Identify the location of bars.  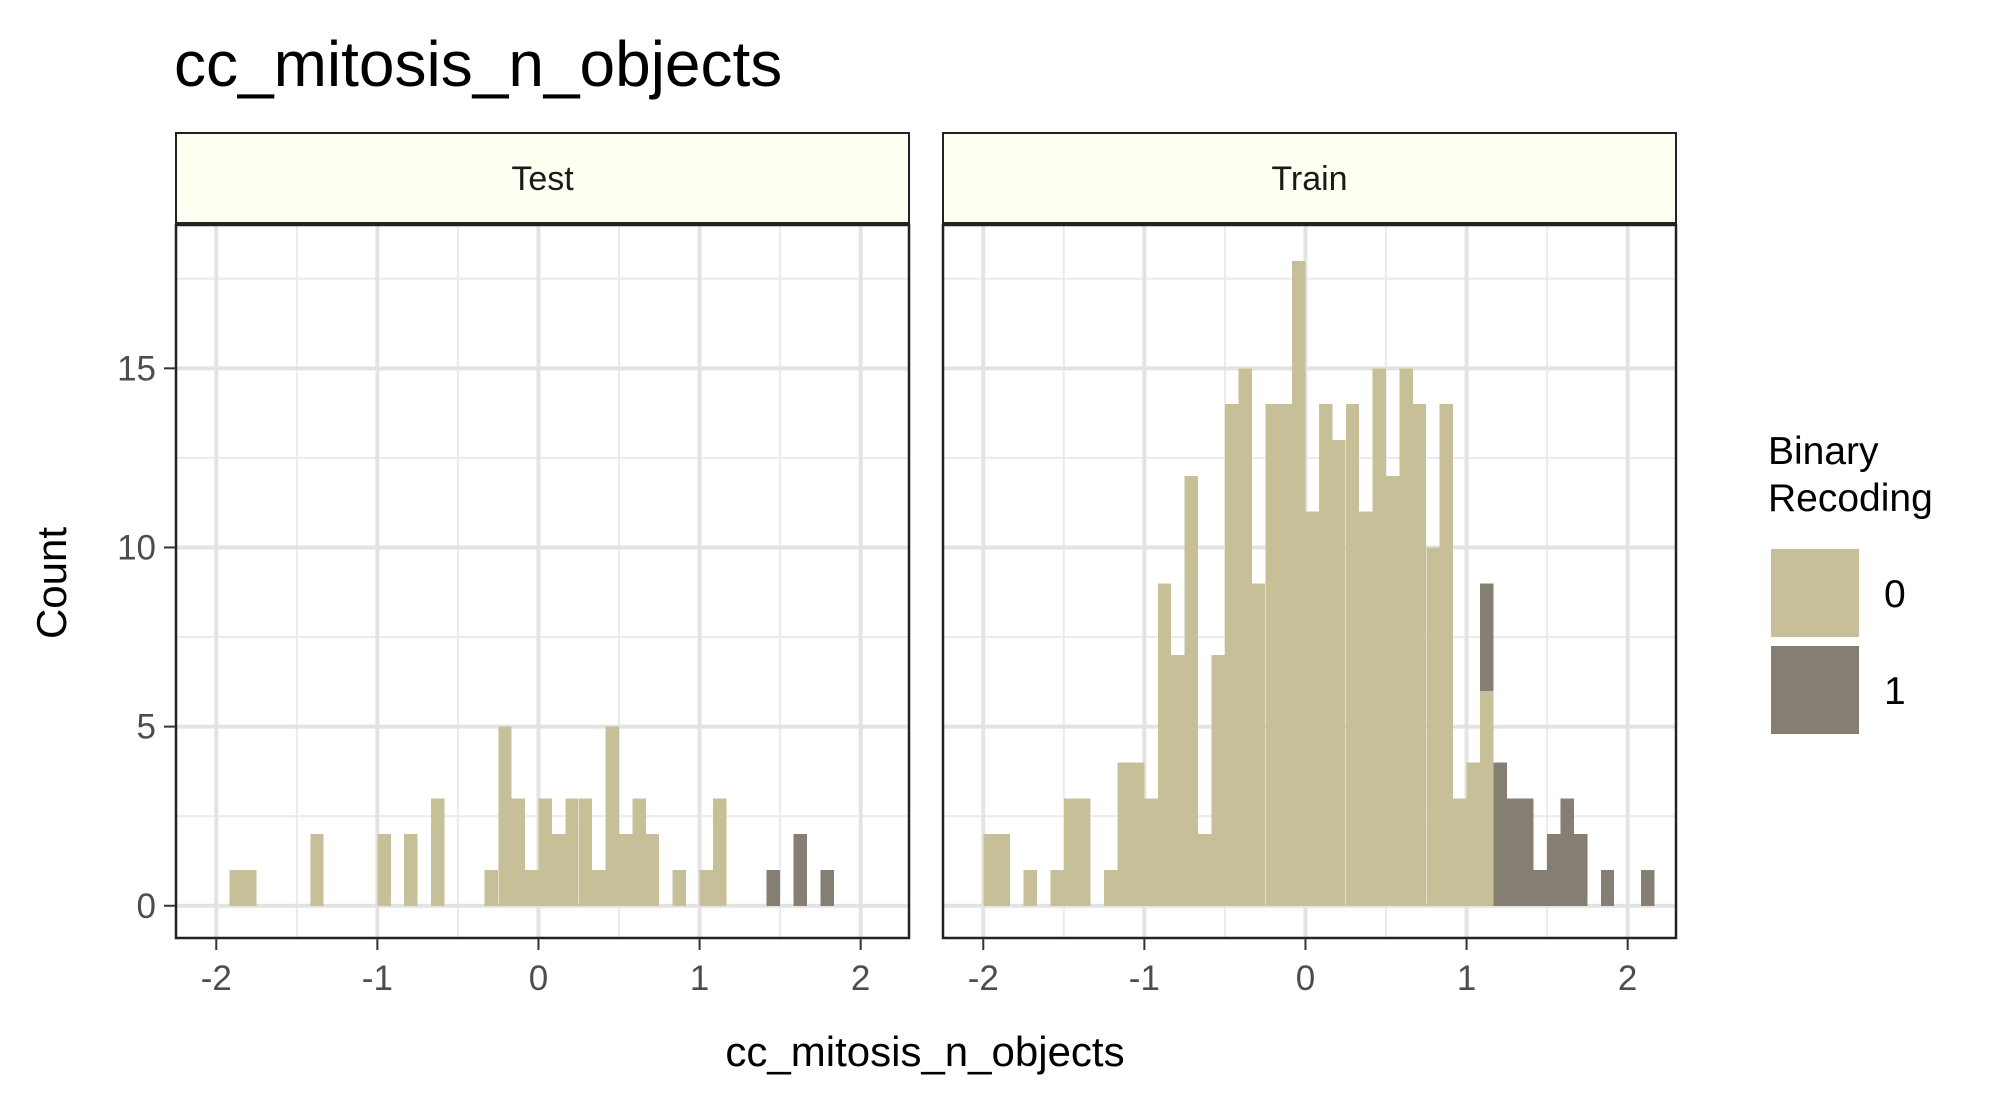
(531, 816).